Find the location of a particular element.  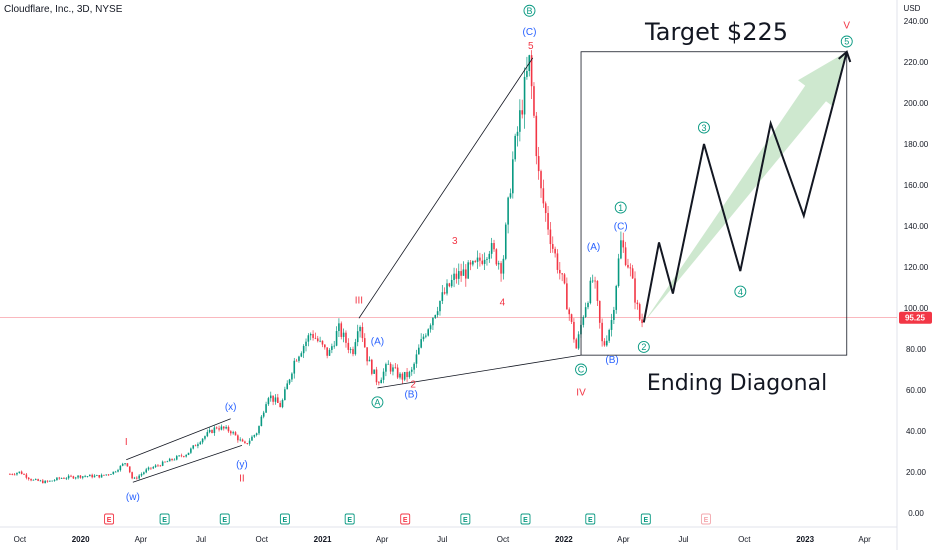

wave-label: (B) is located at coordinates (611, 360).